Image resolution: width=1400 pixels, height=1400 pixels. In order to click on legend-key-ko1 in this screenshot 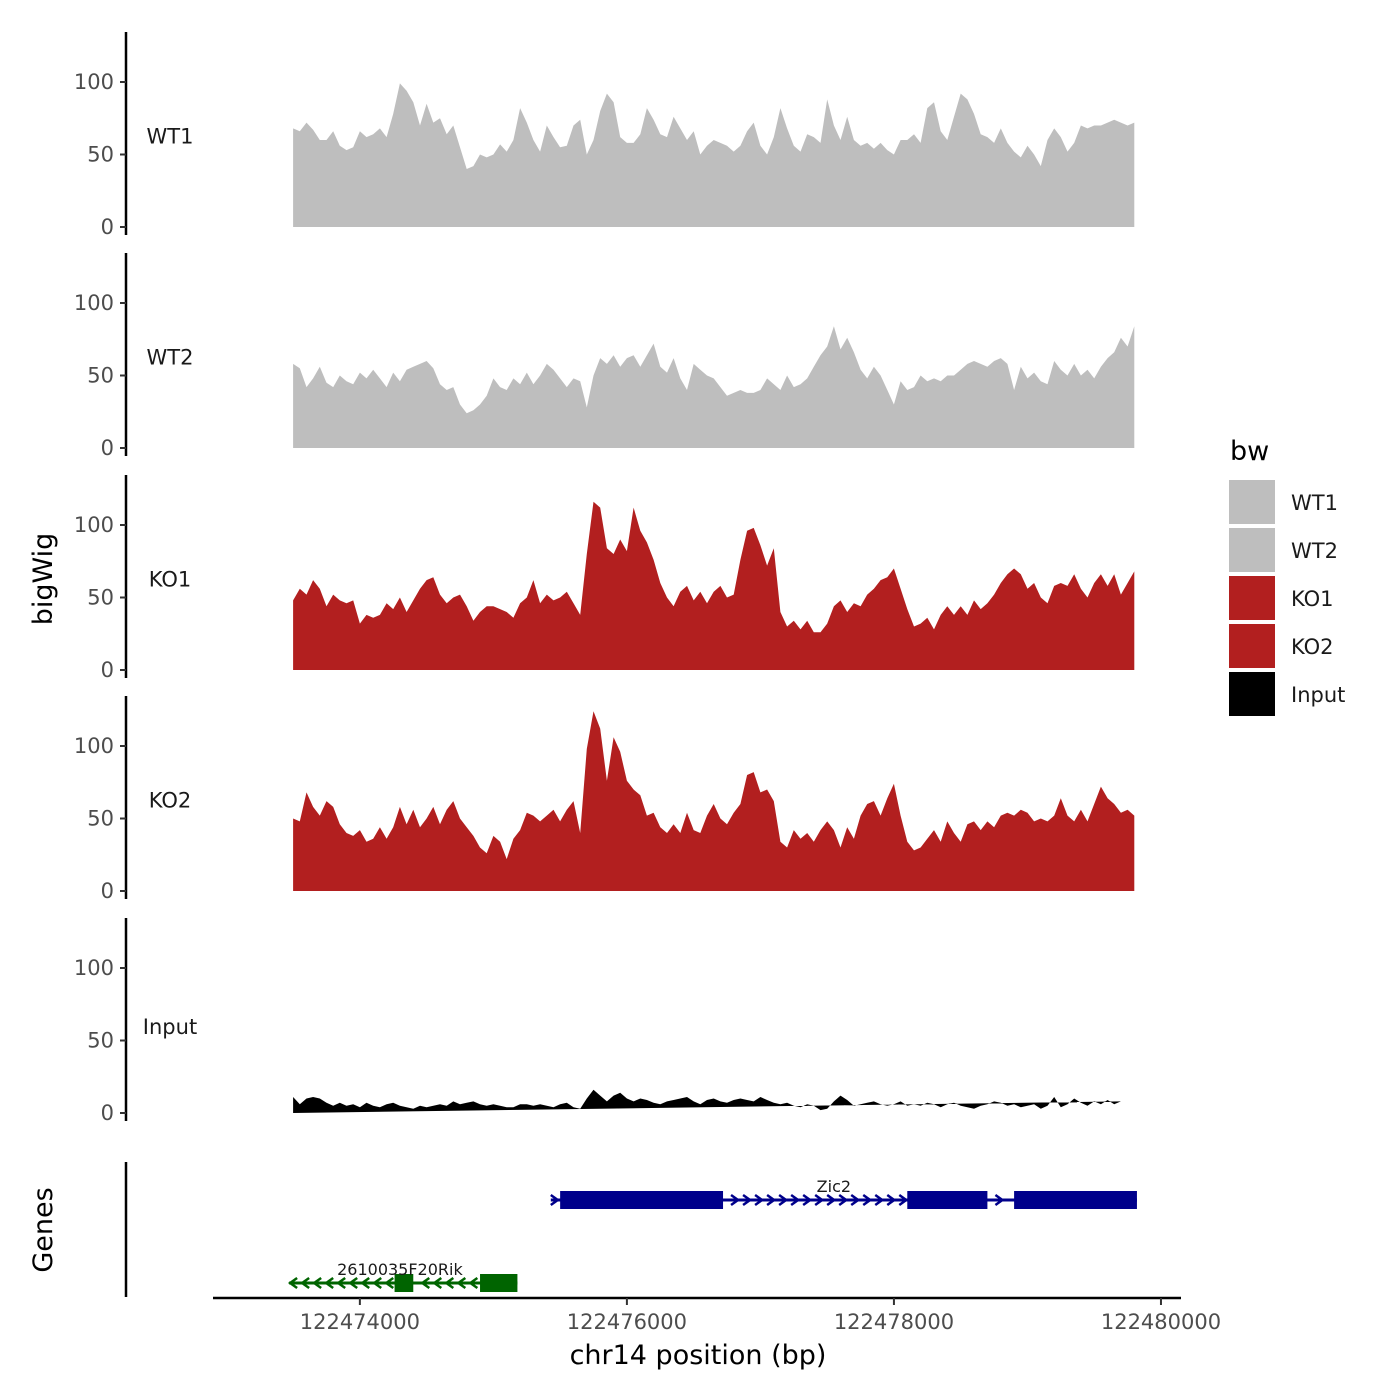, I will do `click(1252, 598)`.